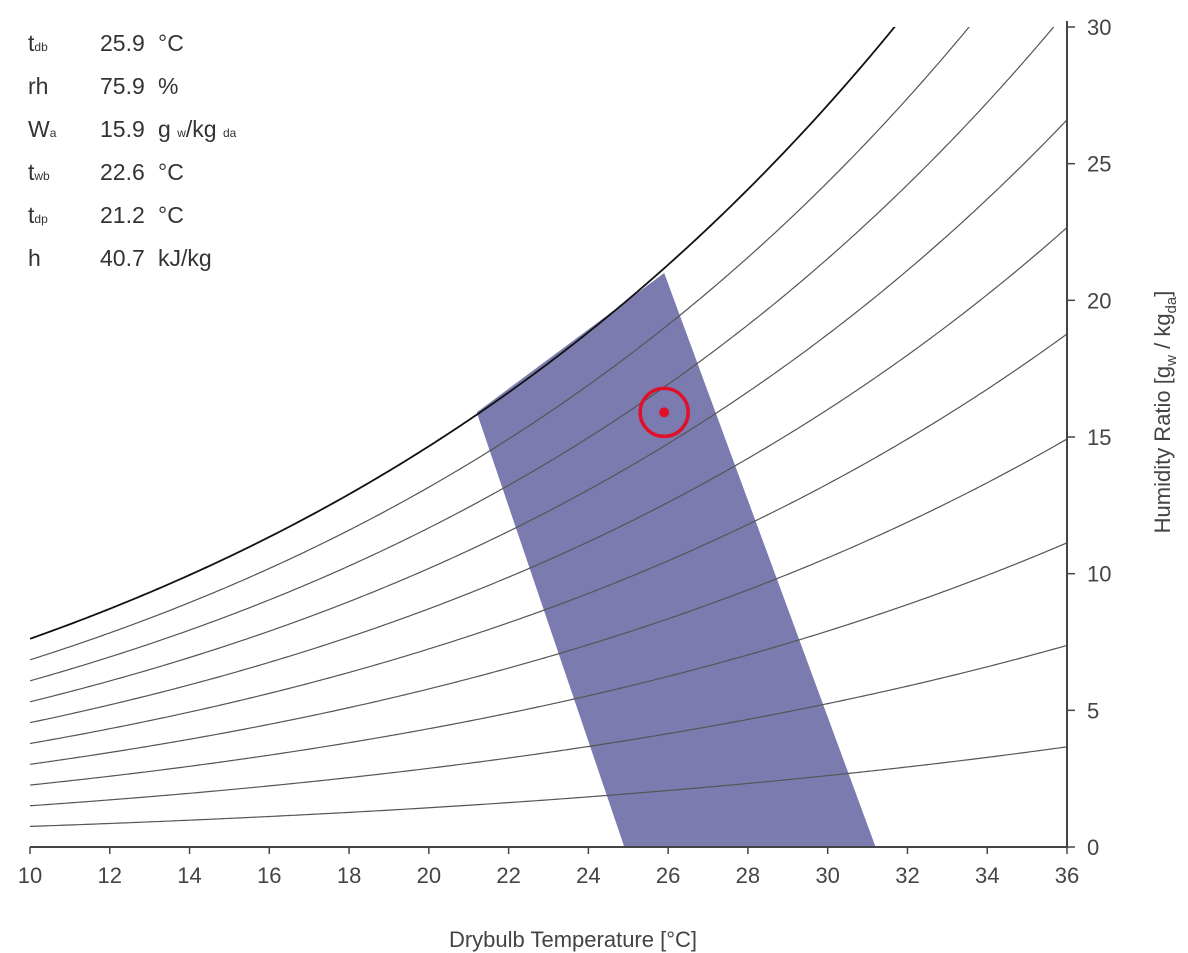 The width and height of the screenshot is (1188, 953). I want to click on x-tick-label: 28, so click(748, 875).